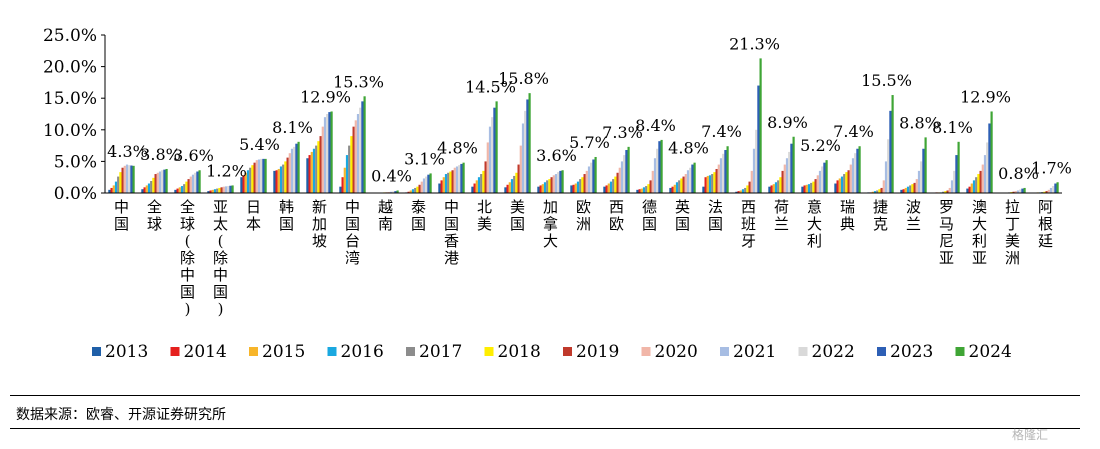 The width and height of the screenshot is (1100, 449). Describe the element at coordinates (523, 78) in the screenshot. I see `data-label: 15.8%` at that location.